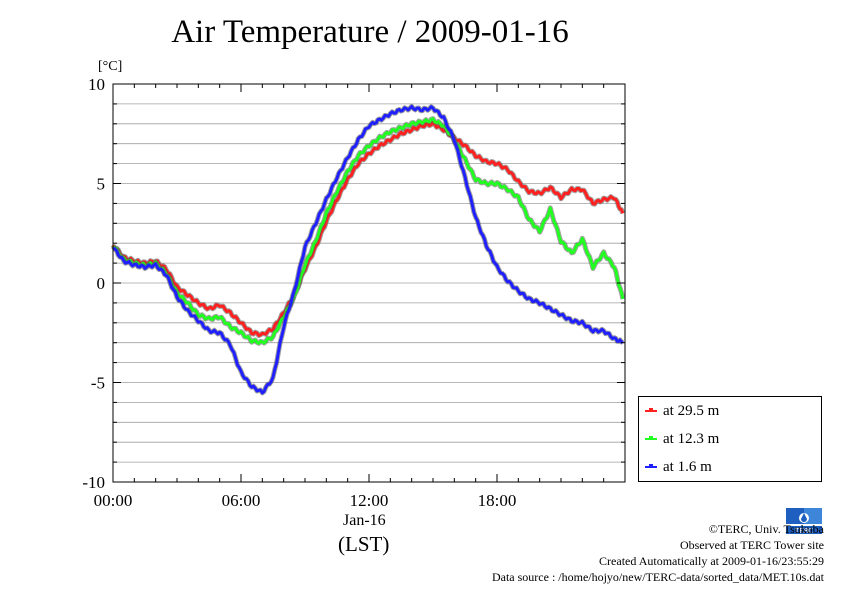  I want to click on x-tick-label: 00:00, so click(113, 500).